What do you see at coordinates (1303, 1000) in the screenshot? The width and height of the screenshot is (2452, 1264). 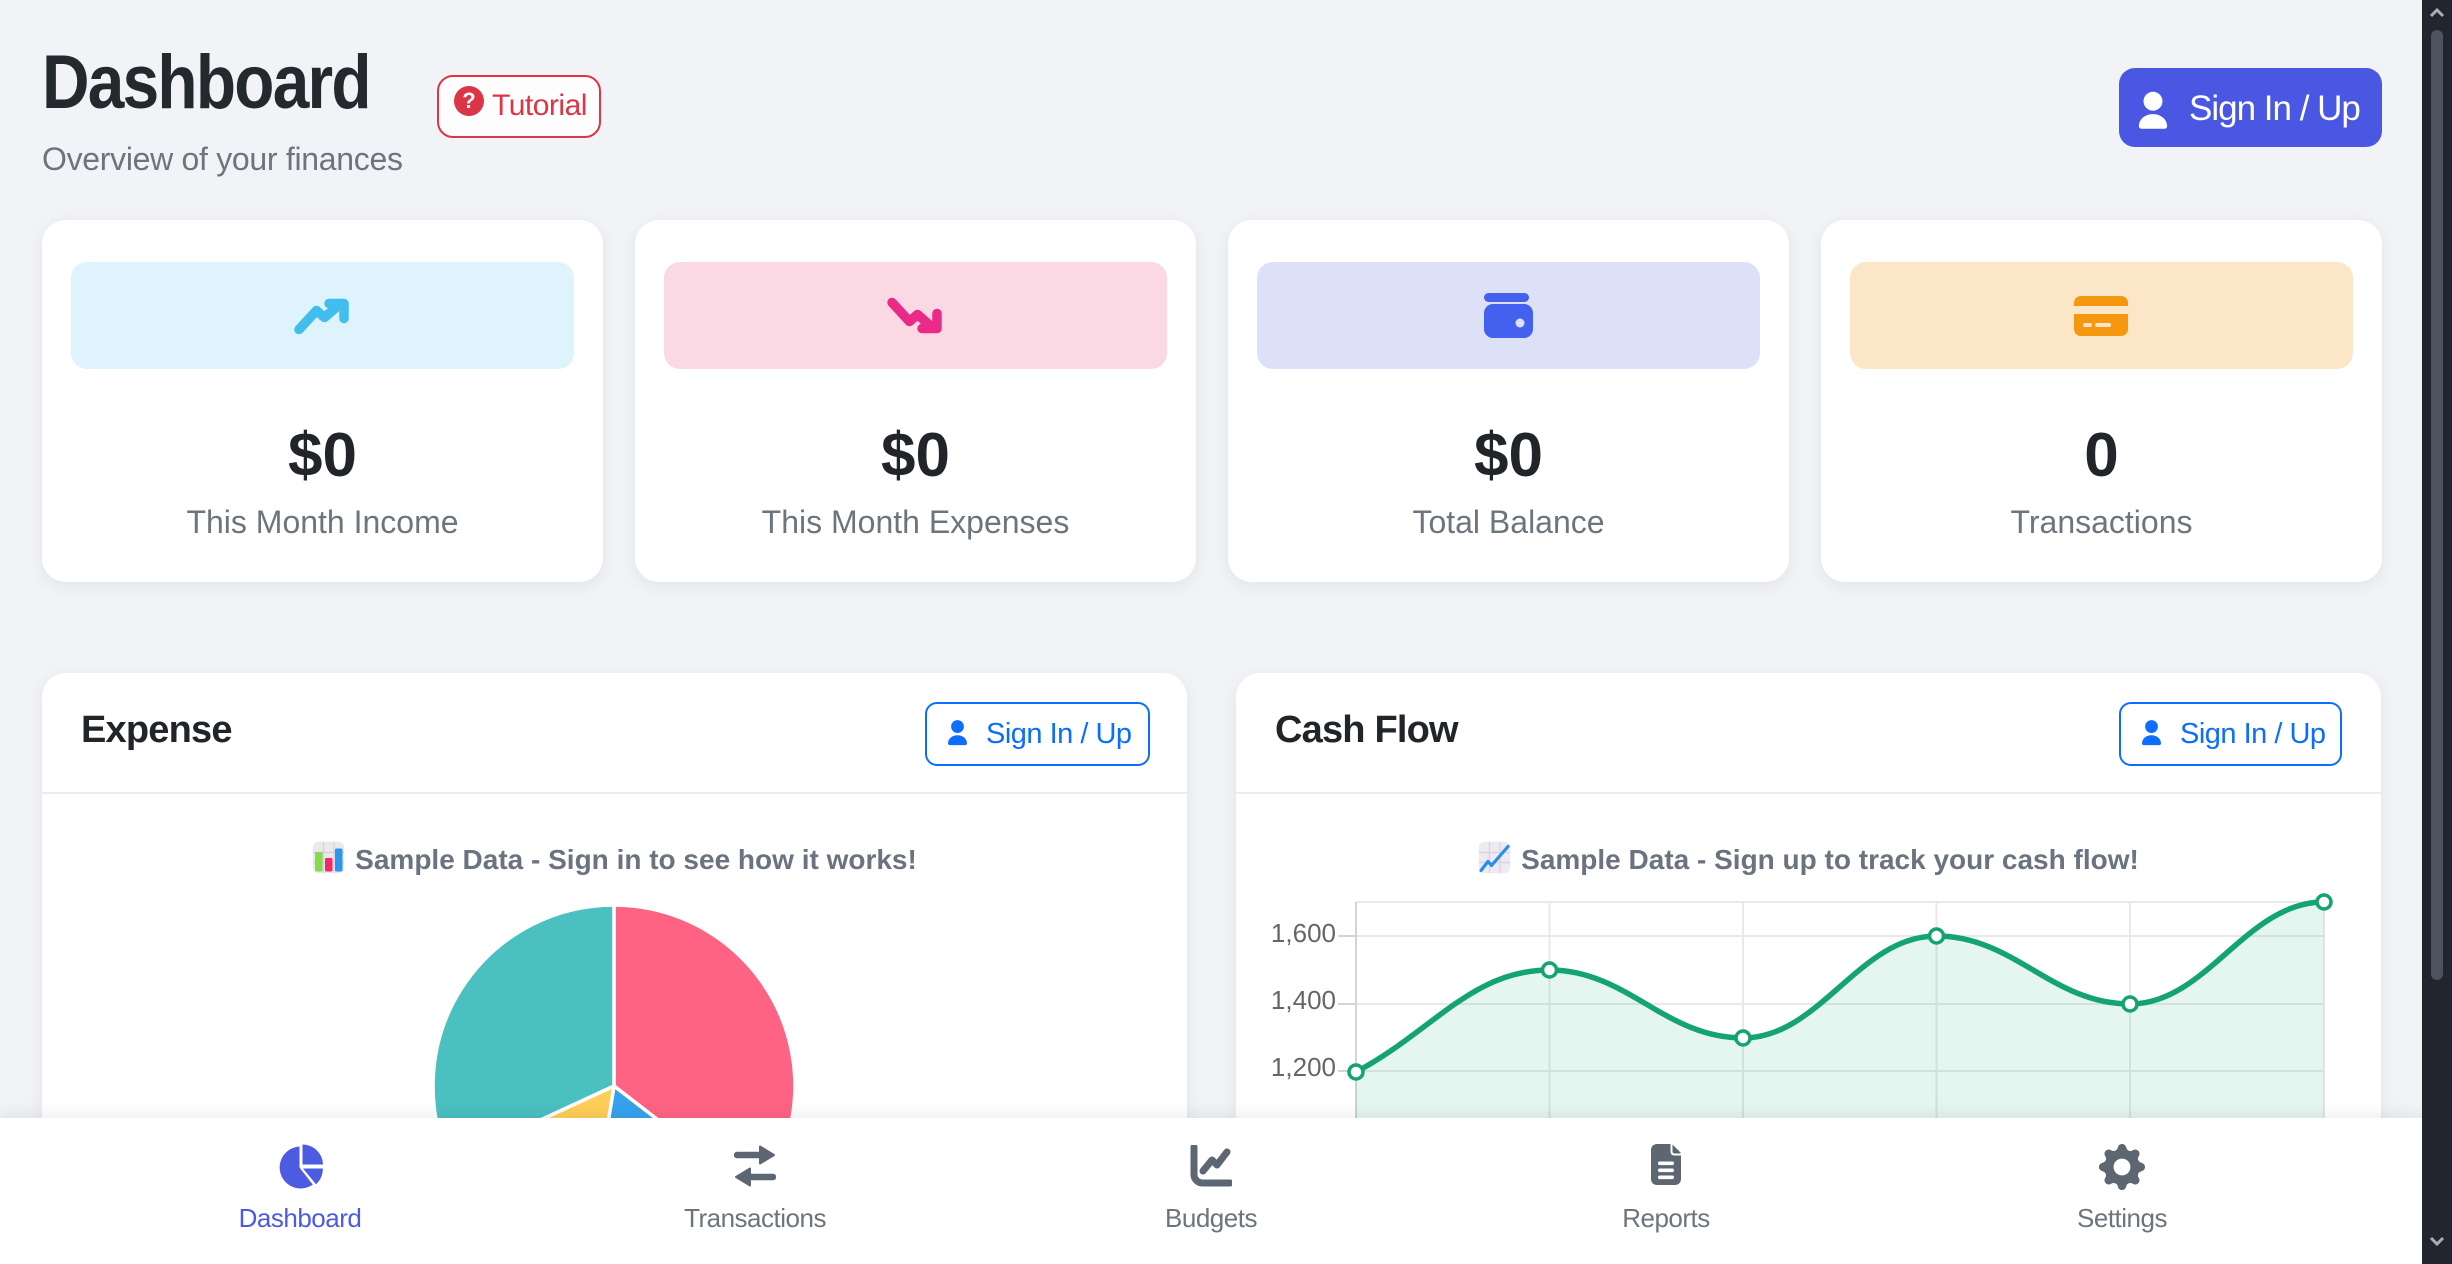 I see `svg-text: 1,400` at bounding box center [1303, 1000].